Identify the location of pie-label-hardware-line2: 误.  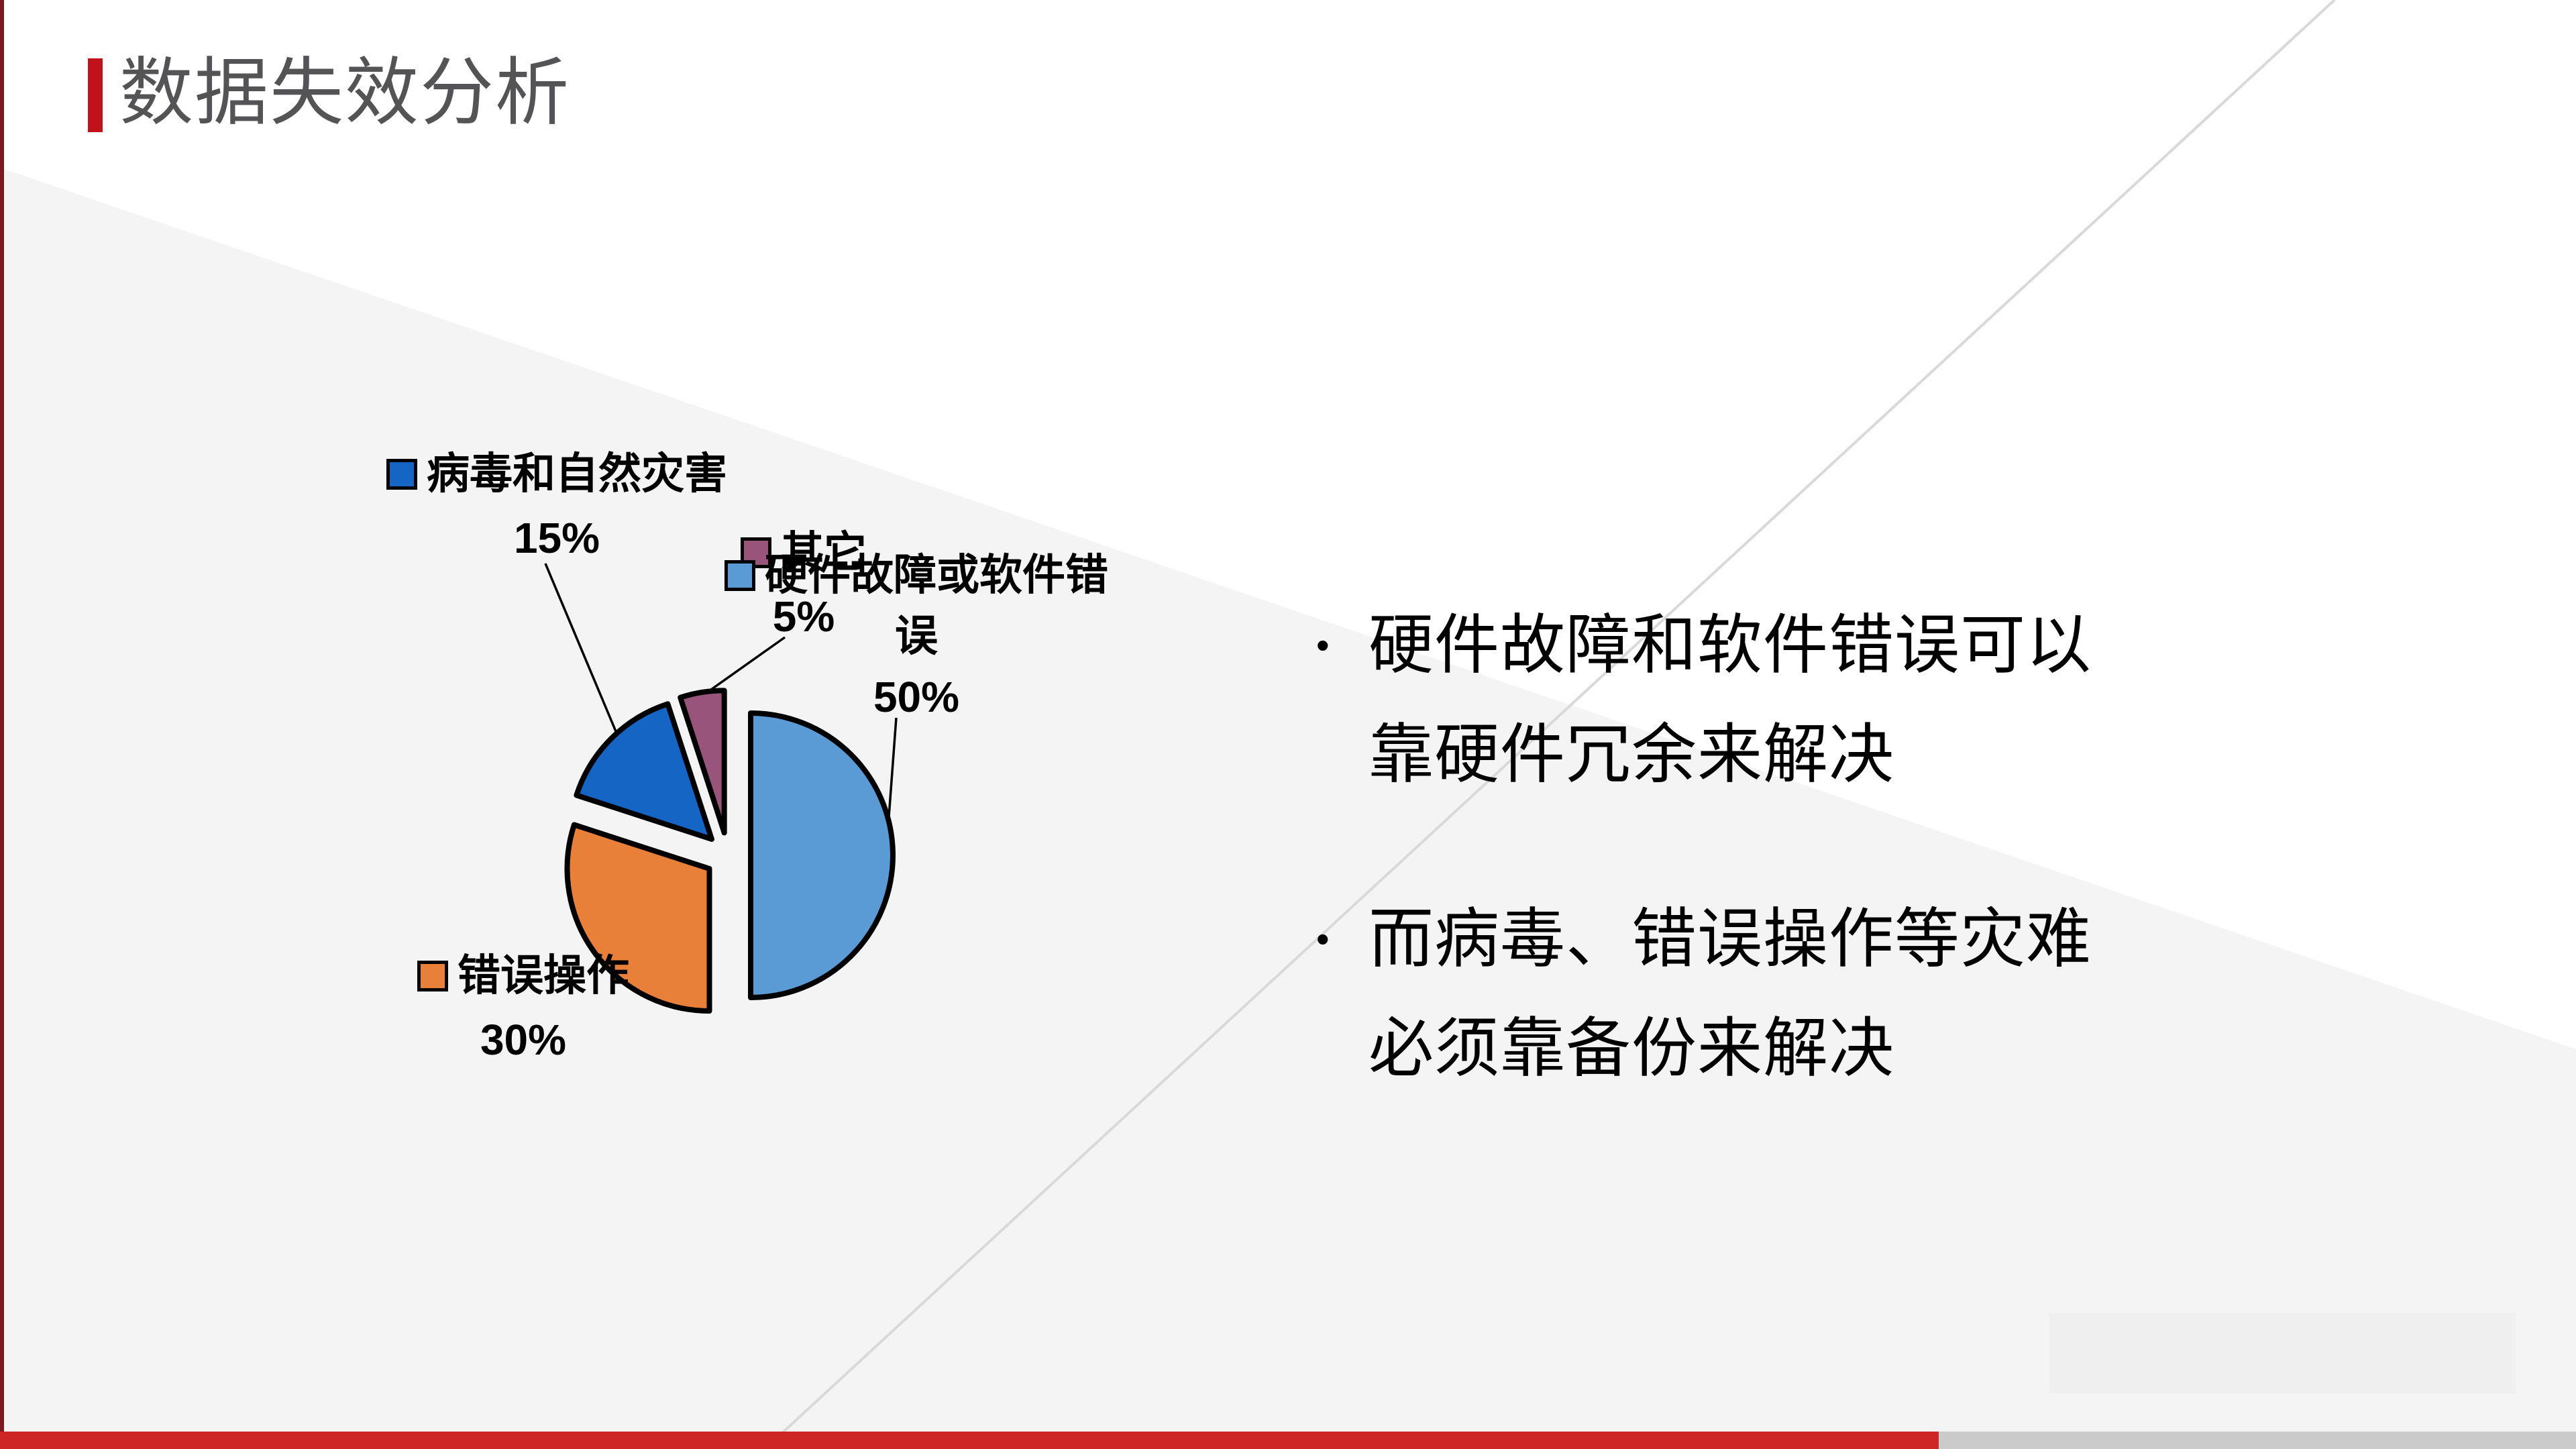
(916, 635).